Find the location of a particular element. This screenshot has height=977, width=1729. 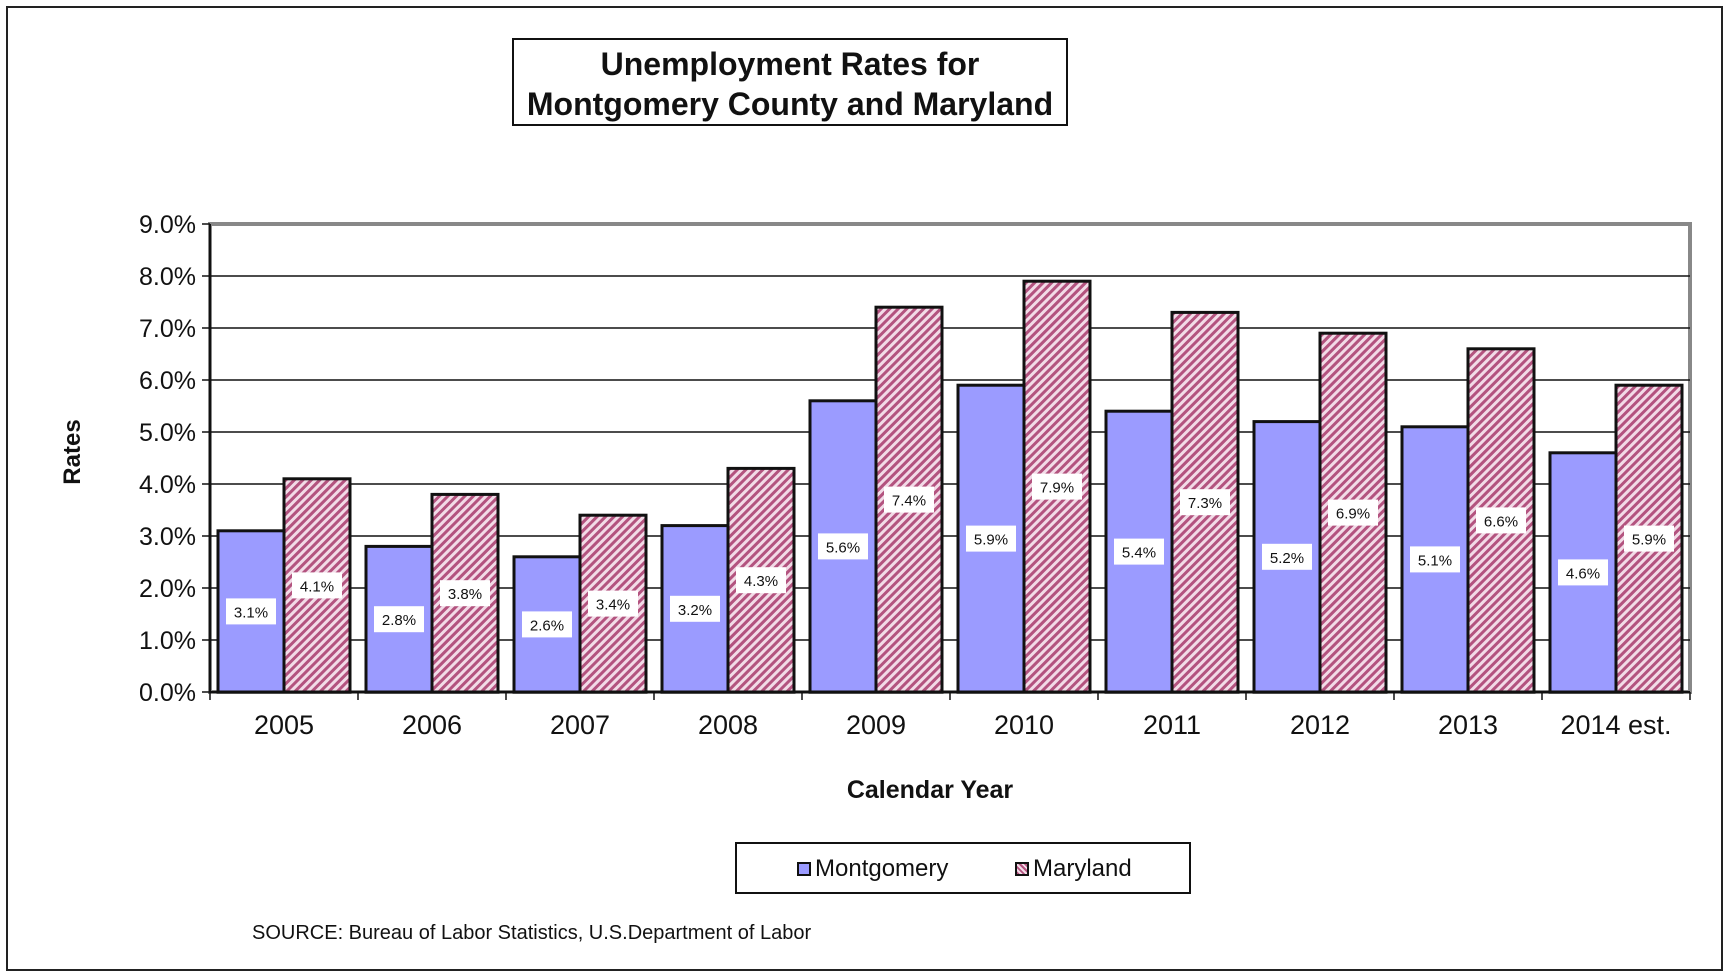

data-label-text: 3.1% is located at coordinates (251, 612).